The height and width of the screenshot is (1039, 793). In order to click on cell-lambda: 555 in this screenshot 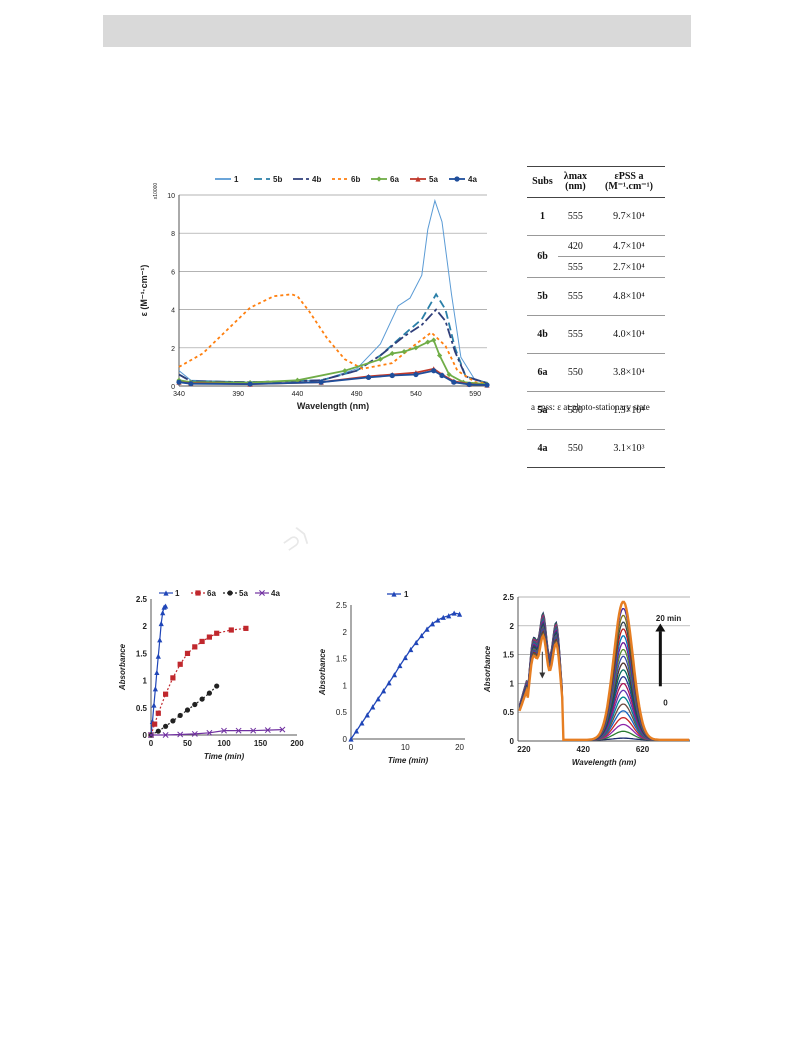, I will do `click(575, 267)`.